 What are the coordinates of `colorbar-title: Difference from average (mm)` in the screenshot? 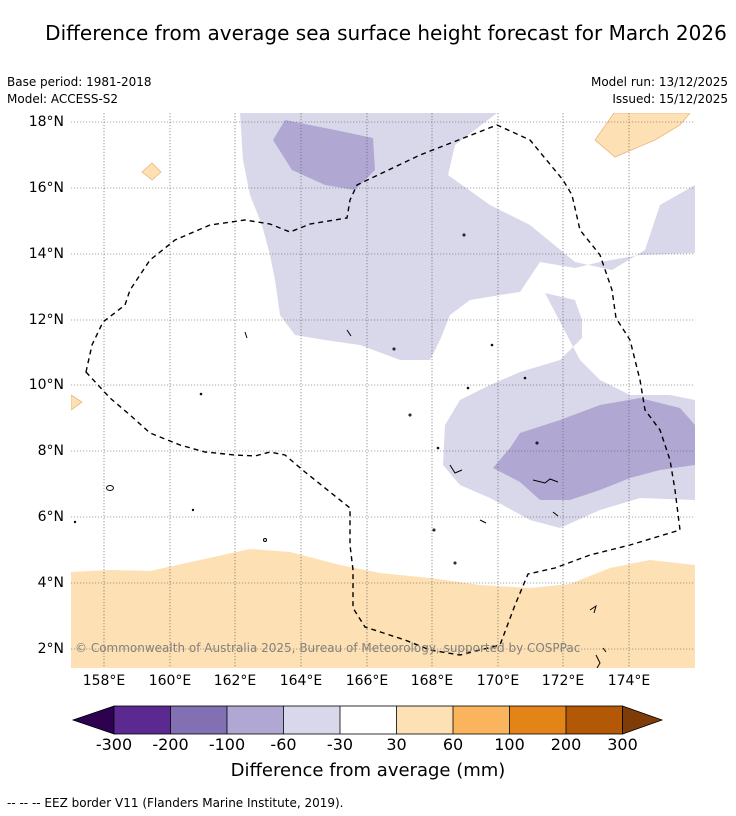 It's located at (368, 770).